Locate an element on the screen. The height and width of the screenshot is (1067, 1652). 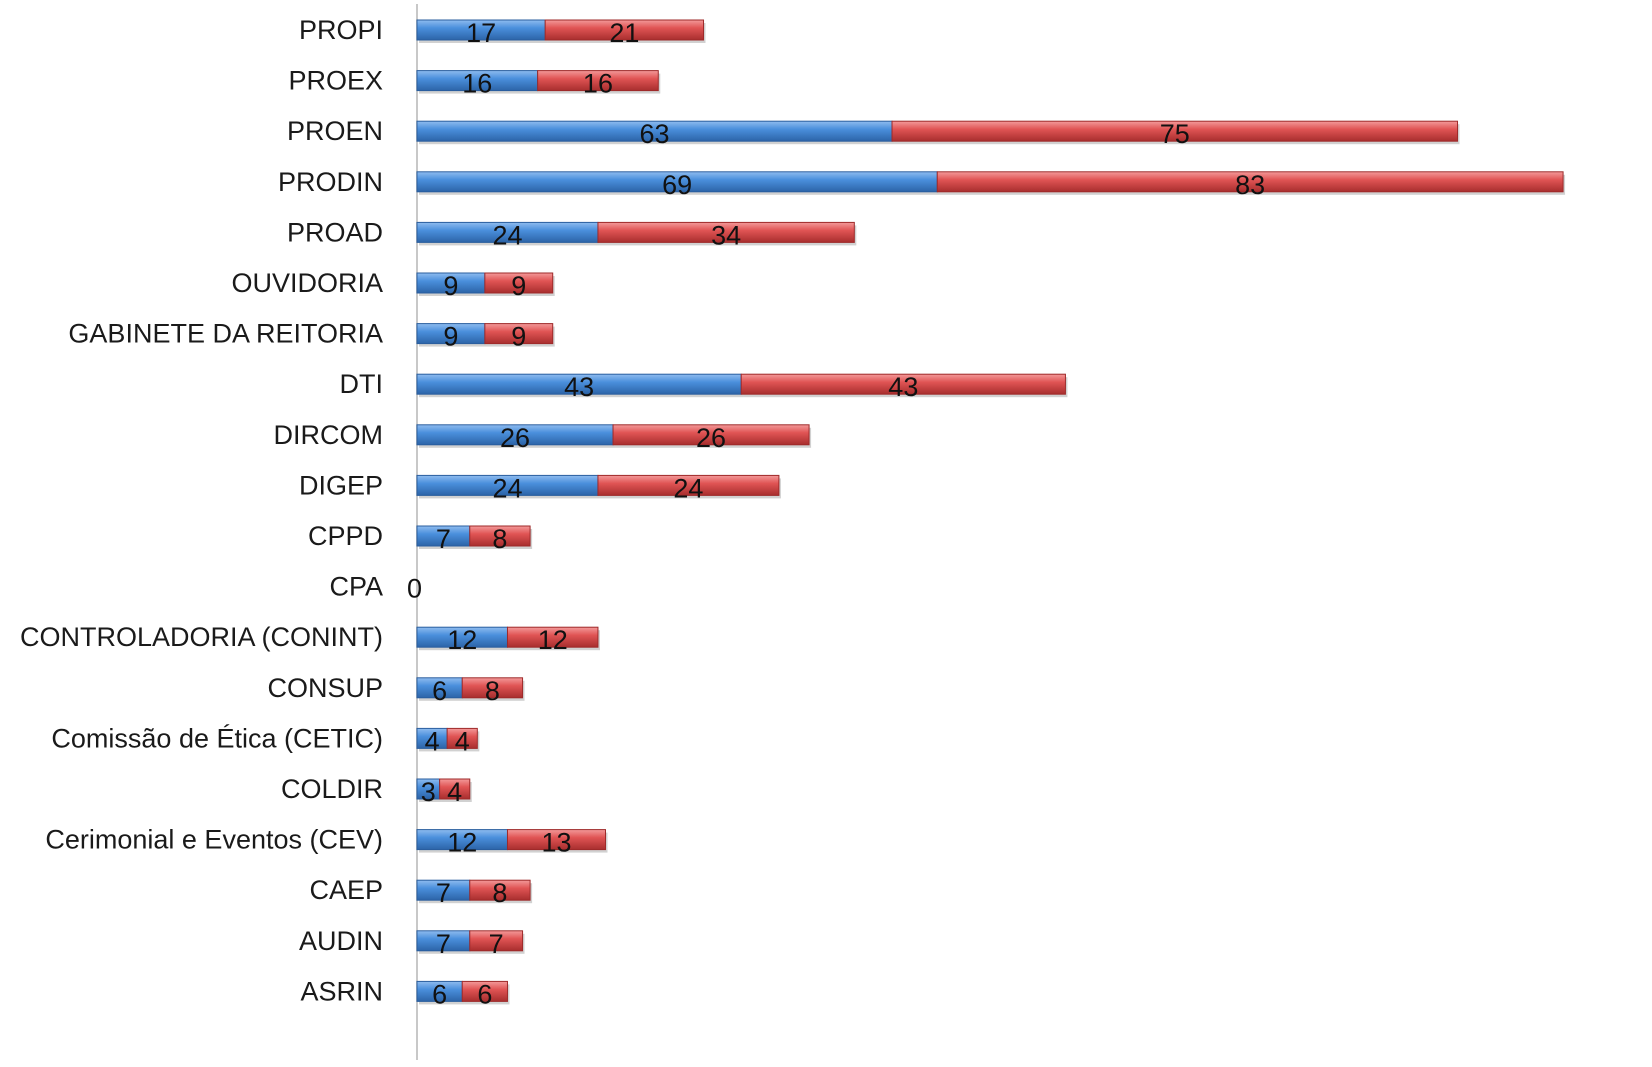
data-label-prodin-s1: 69 is located at coordinates (677, 185).